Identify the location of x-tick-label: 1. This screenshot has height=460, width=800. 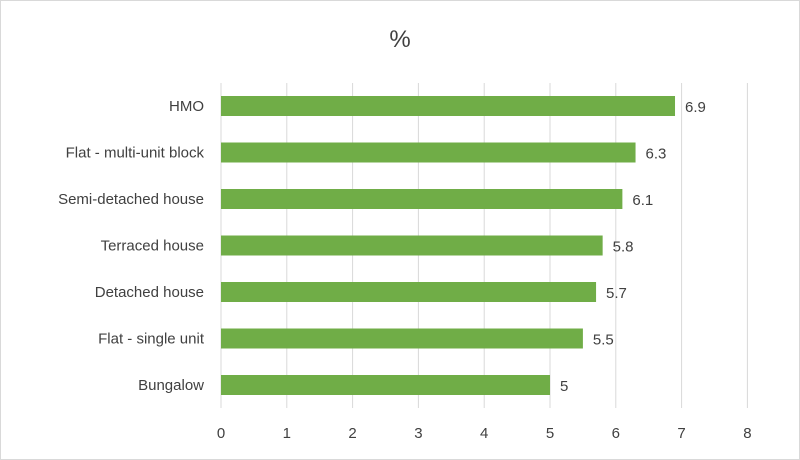
(287, 433).